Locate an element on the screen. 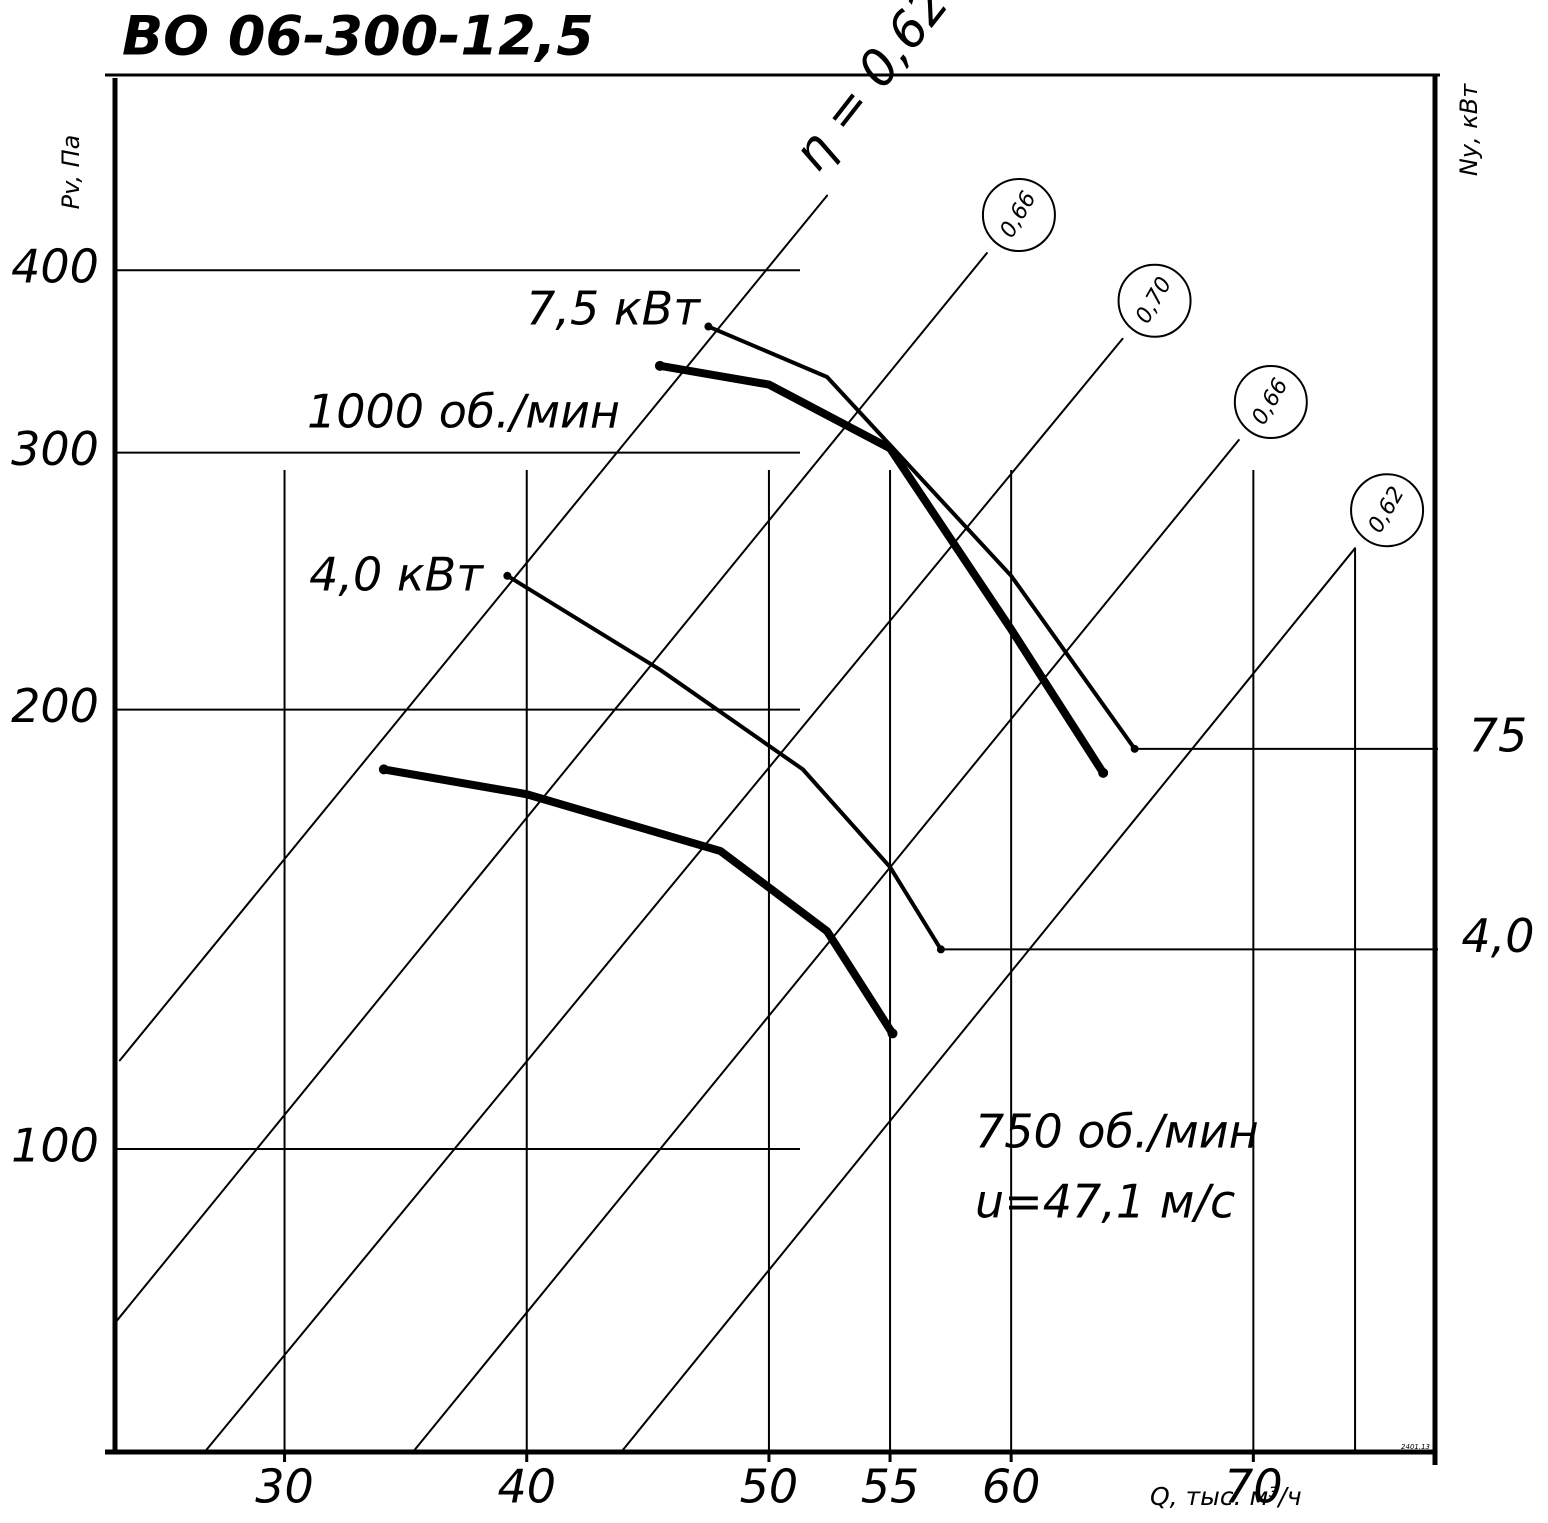 The width and height of the screenshot is (1548, 1523). y-tick-label: 100 is located at coordinates (55, 1145).